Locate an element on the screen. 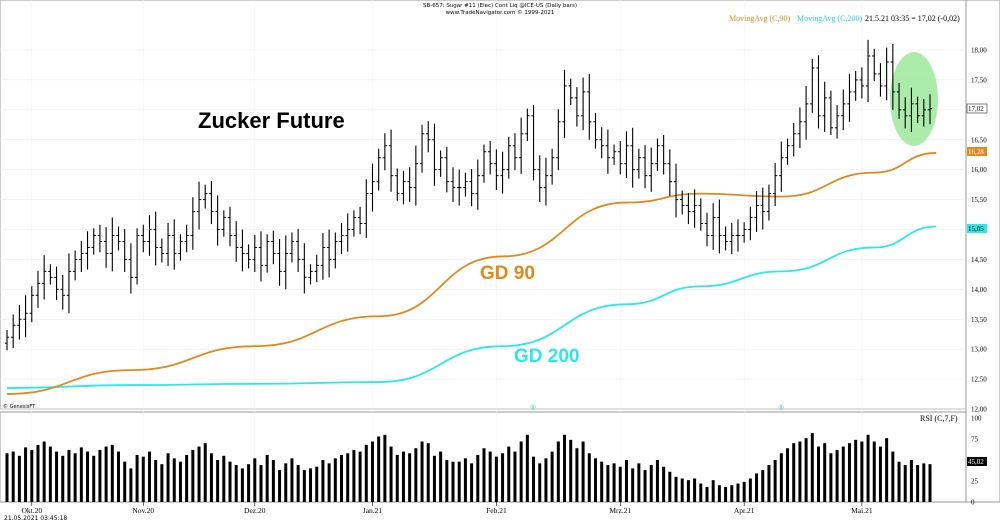 The width and height of the screenshot is (1000, 522). y-tick-label: 18,00 is located at coordinates (979, 51).